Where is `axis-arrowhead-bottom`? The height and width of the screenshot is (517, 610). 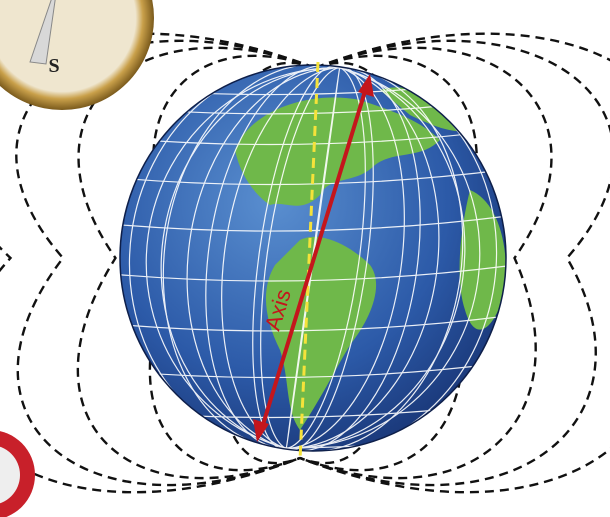
axis-arrowhead-bottom is located at coordinates (261, 430).